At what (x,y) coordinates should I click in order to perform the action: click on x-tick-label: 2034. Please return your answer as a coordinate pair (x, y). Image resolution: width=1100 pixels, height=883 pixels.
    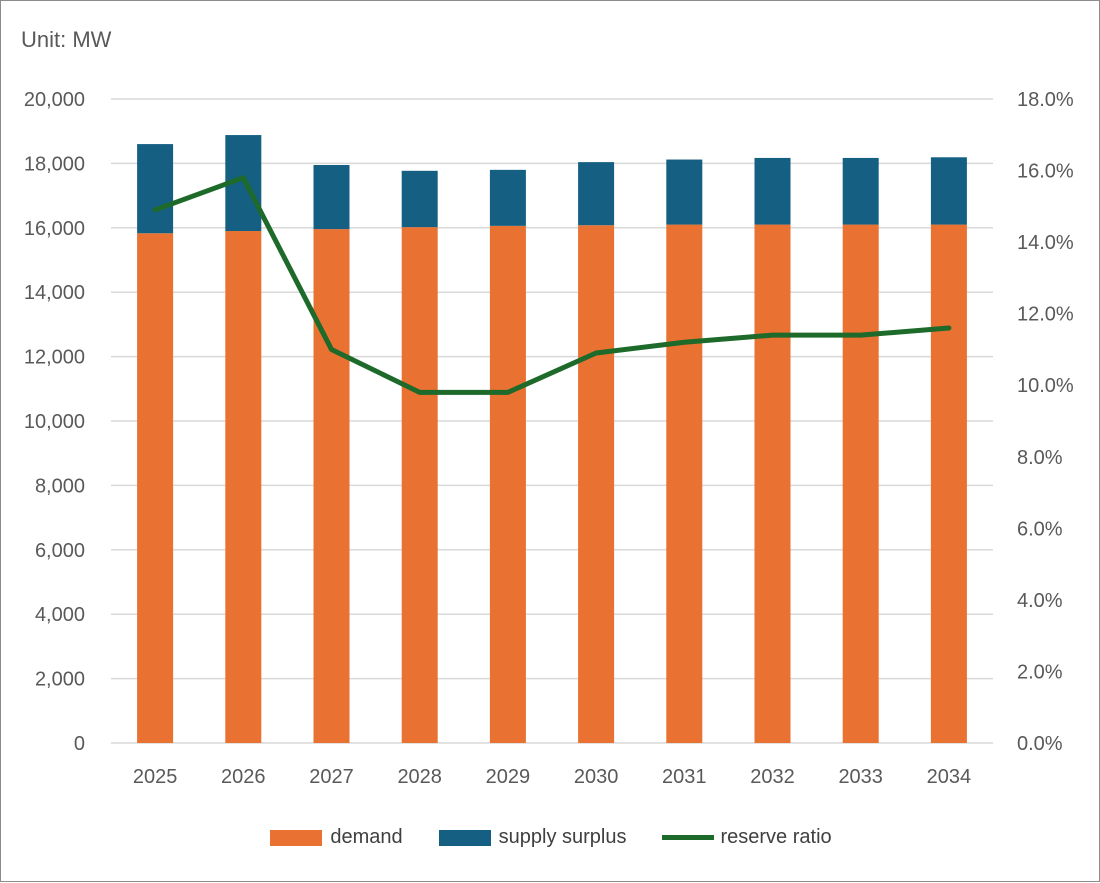
    Looking at the image, I should click on (949, 777).